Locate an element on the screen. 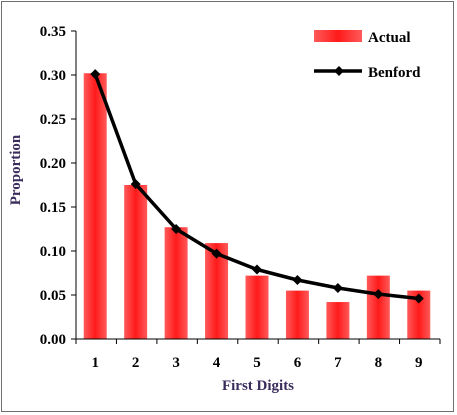  x-tick-label: 3 is located at coordinates (176, 363).